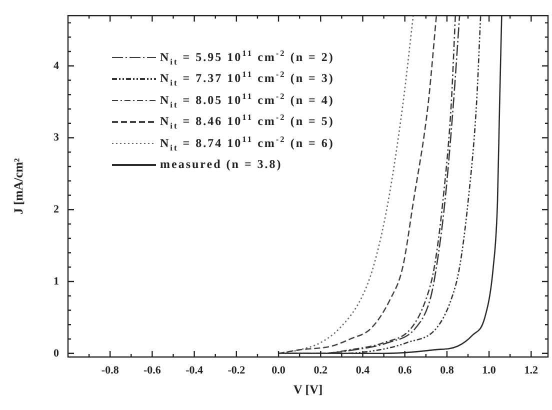  Describe the element at coordinates (247, 143) in the screenshot. I see `legend-label: N$_{it}$ = 8.74 10$^{11}$ cm$^{-2}$ (n = 6)` at that location.